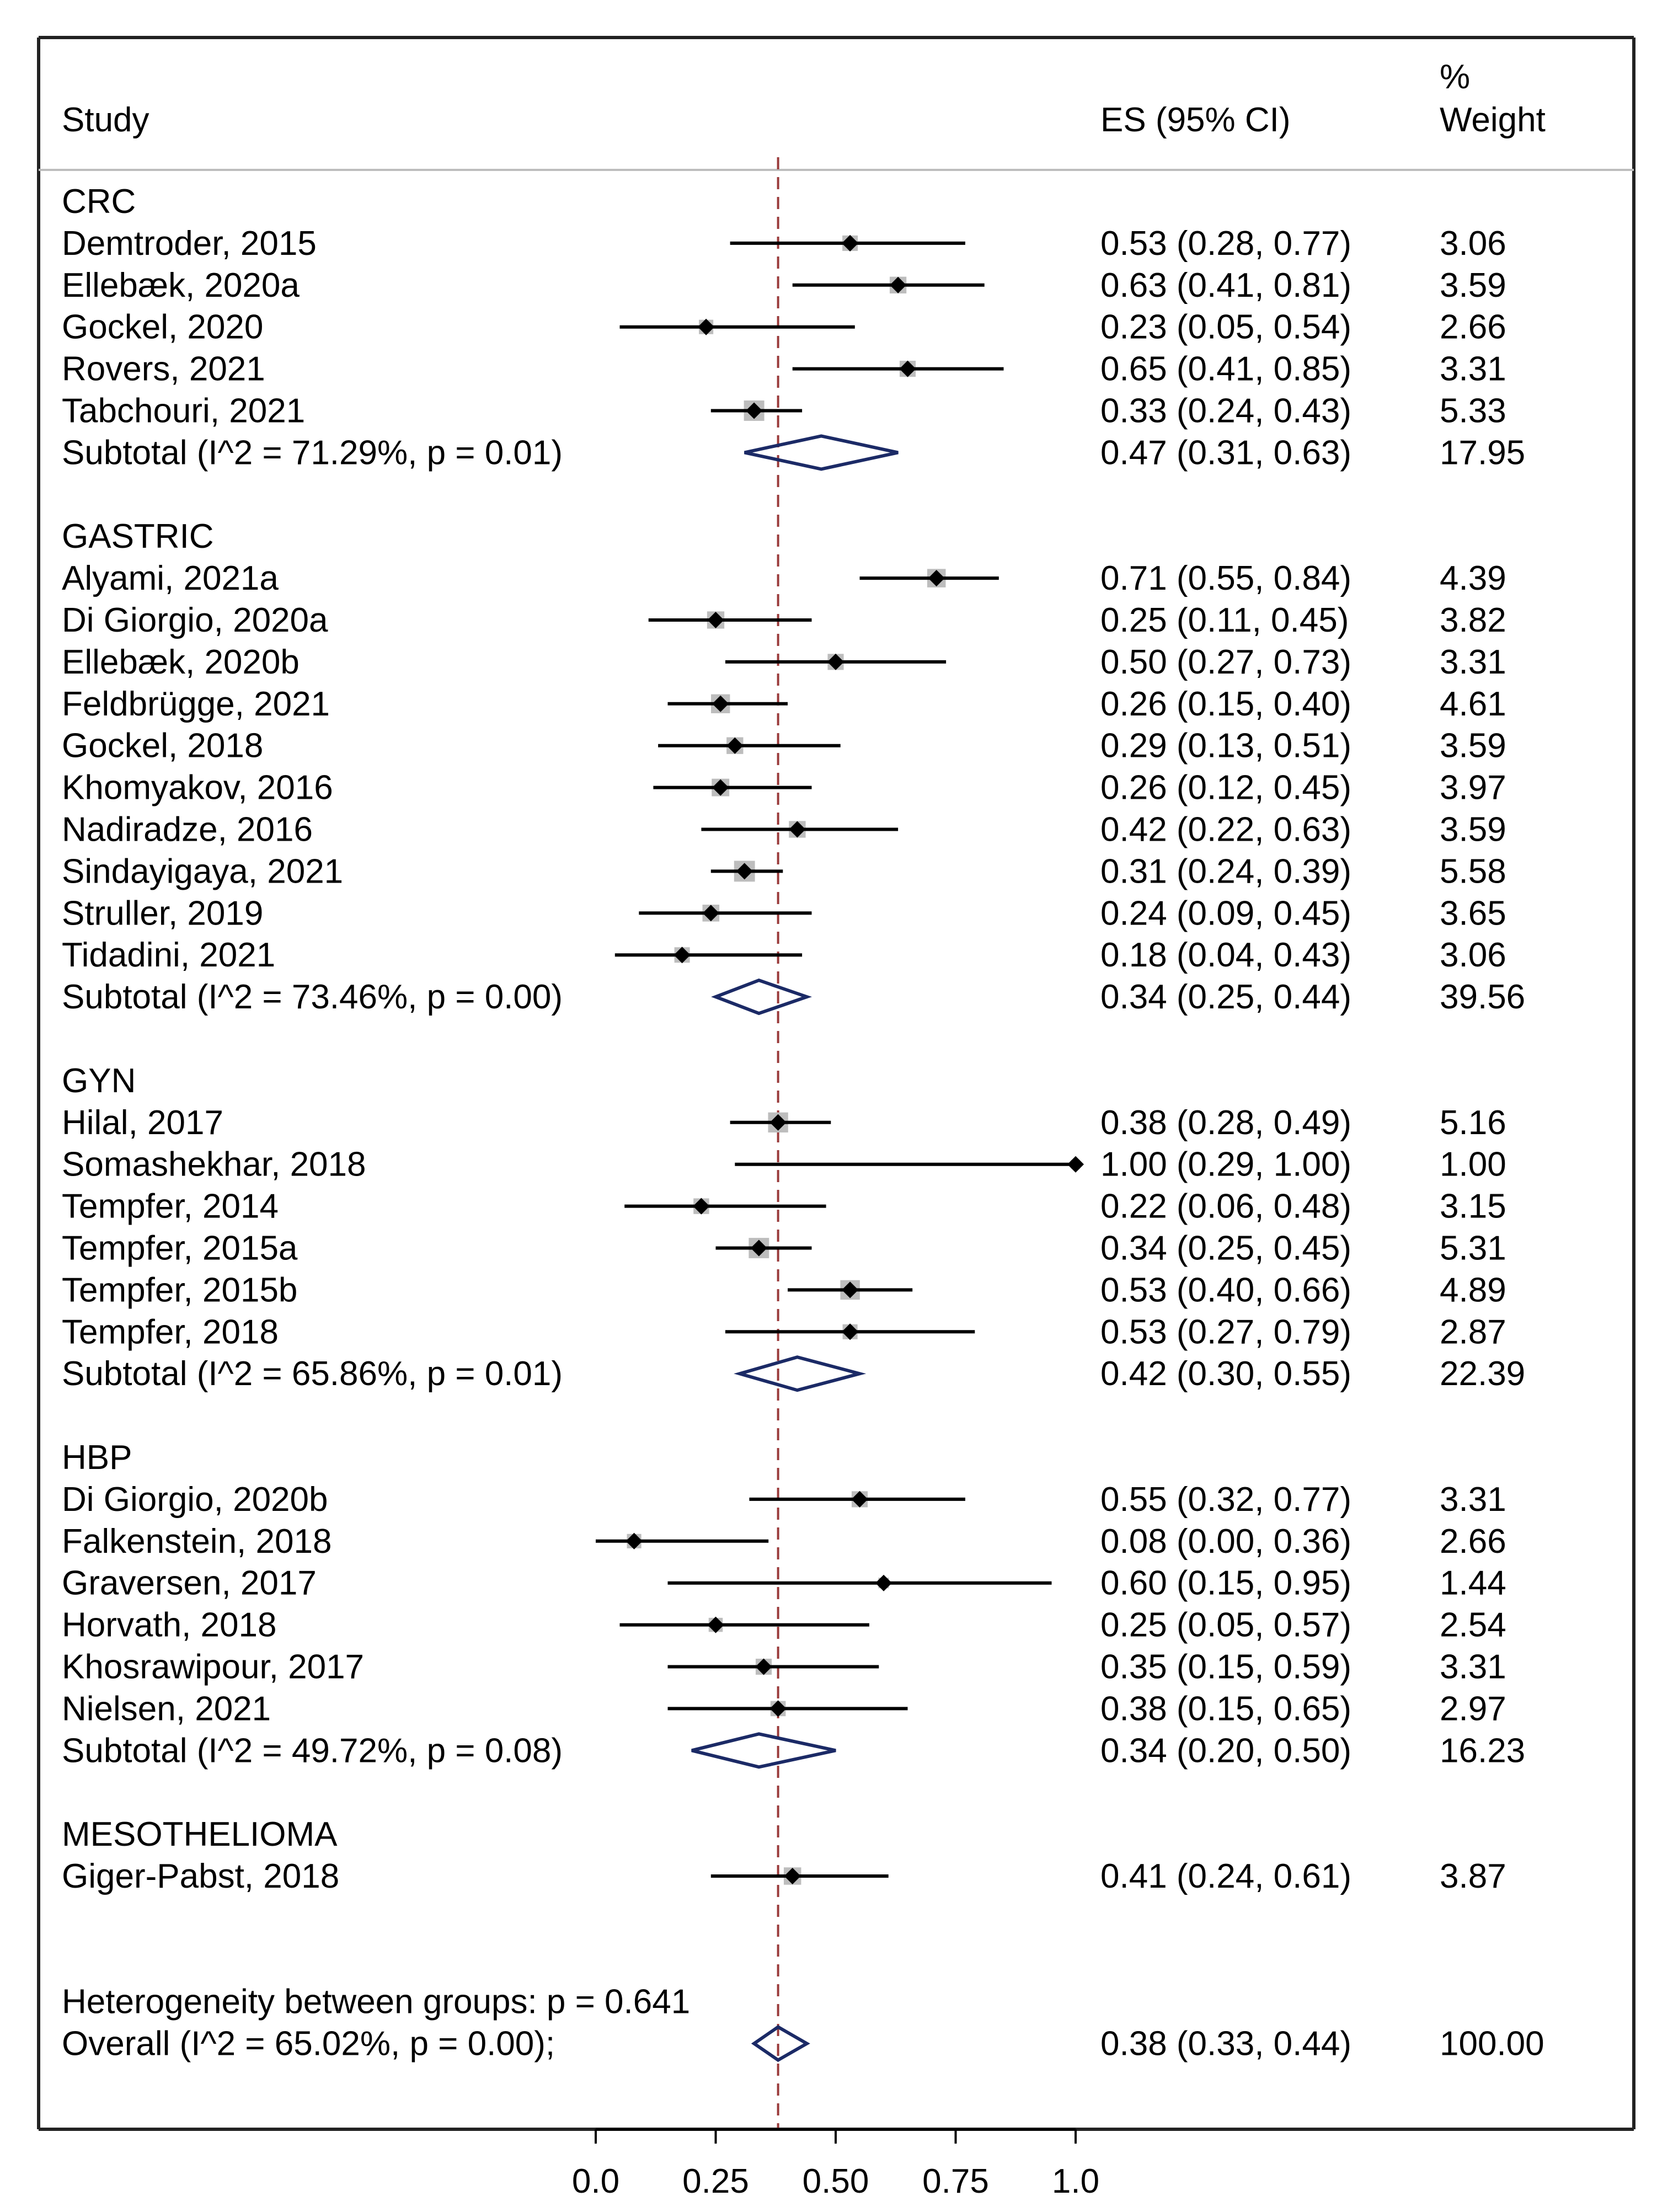 Image resolution: width=1673 pixels, height=2212 pixels. Describe the element at coordinates (308, 2044) in the screenshot. I see `overall-label: Overall (I^2 = 65.02%, p = 0.00);` at that location.